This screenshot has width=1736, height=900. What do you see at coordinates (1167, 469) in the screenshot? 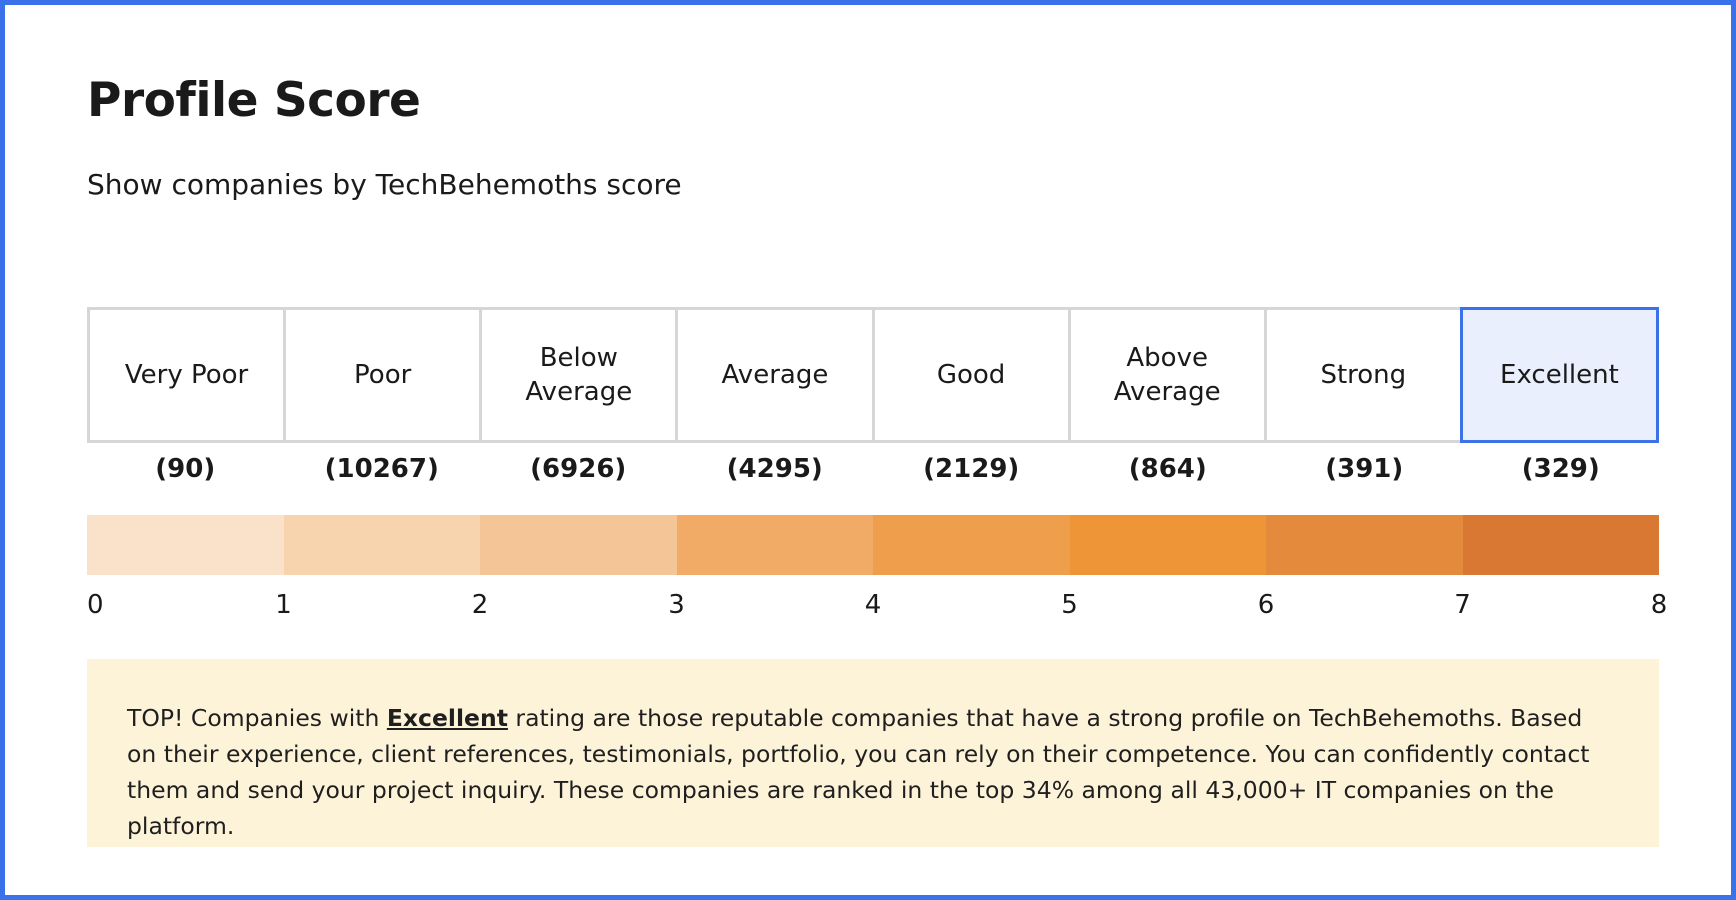
I see `level-count: (864)` at bounding box center [1167, 469].